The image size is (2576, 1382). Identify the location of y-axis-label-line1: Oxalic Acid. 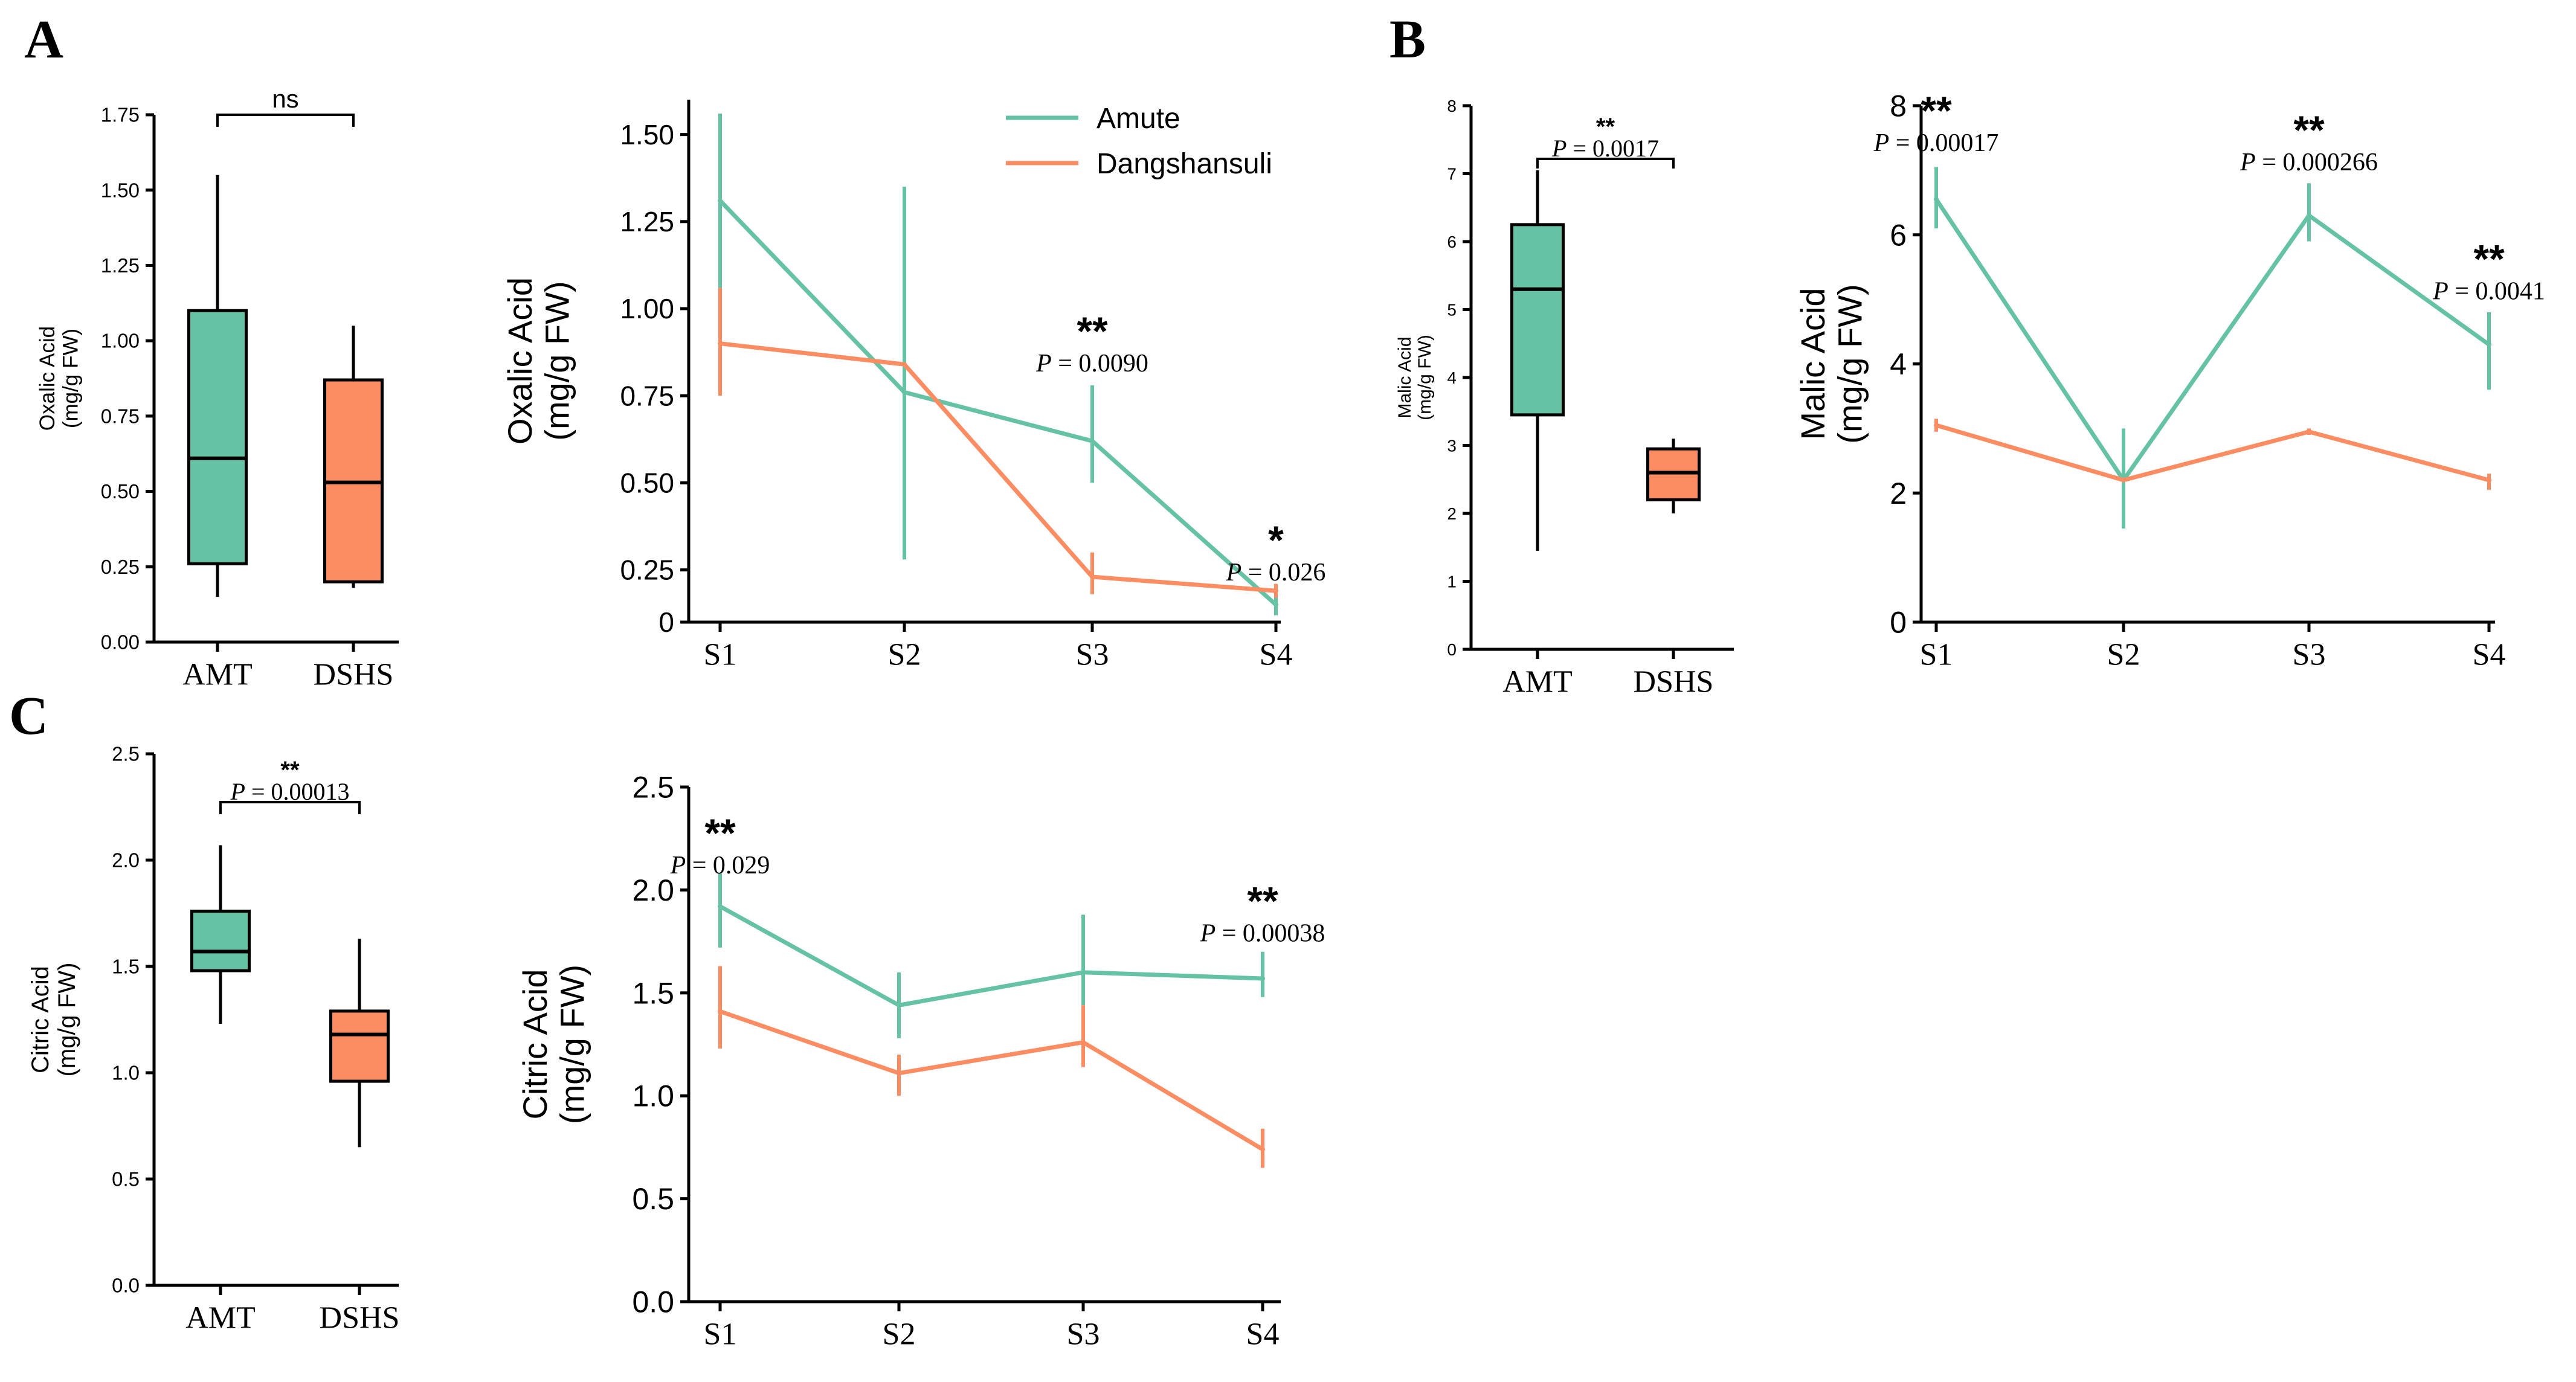
(520, 361).